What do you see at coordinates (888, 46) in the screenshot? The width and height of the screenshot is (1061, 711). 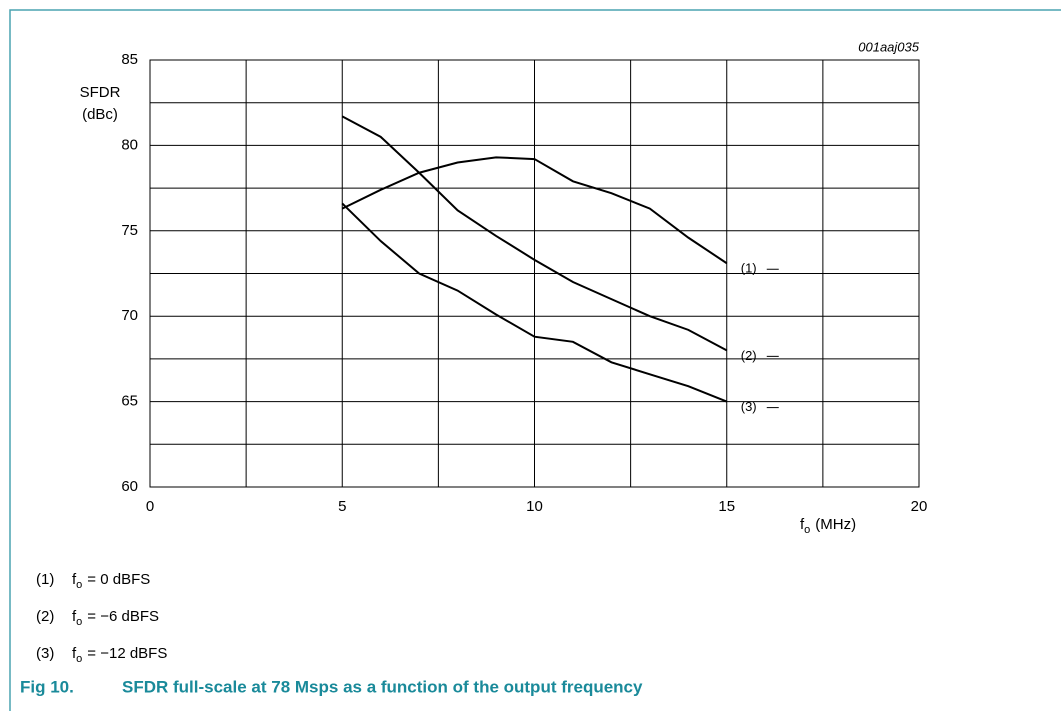 I see `figure-code: 001aaj035` at bounding box center [888, 46].